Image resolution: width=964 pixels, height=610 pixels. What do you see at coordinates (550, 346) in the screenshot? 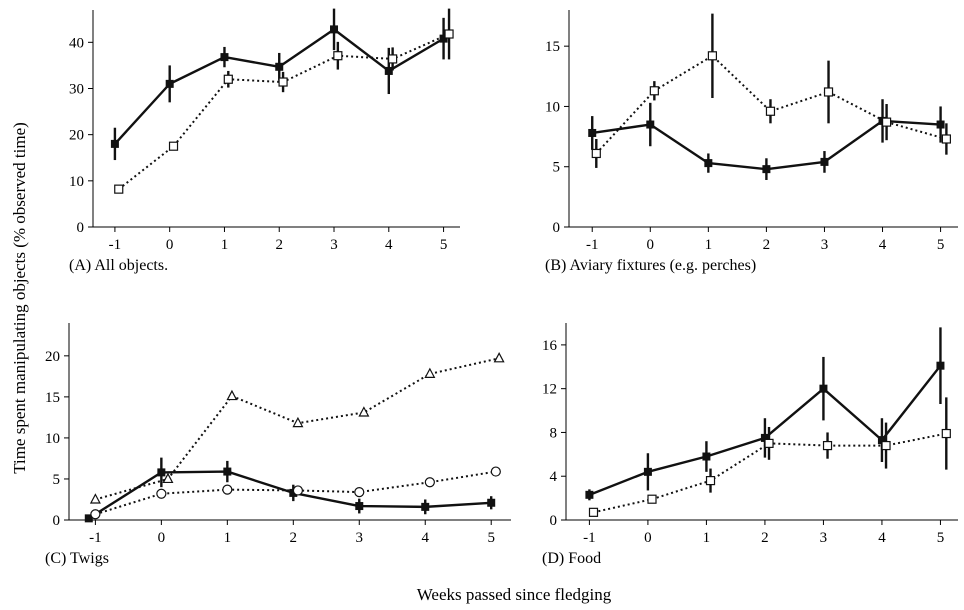
I see `y-tick-label: 16` at bounding box center [550, 346].